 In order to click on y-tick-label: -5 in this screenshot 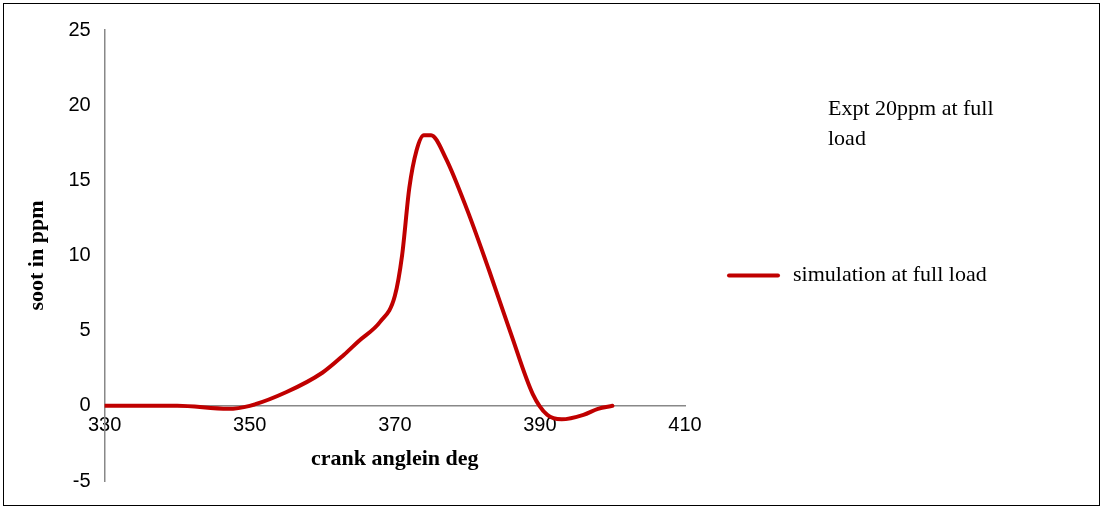, I will do `click(81, 479)`.